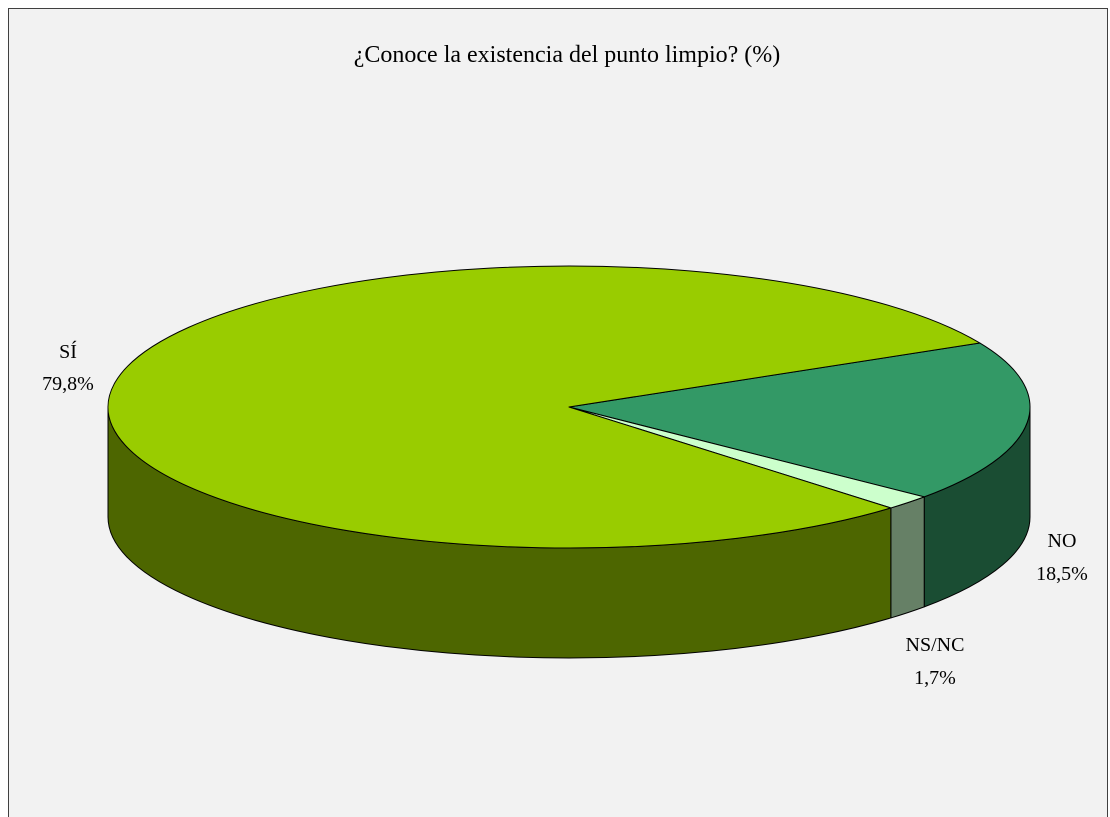 The height and width of the screenshot is (817, 1110). What do you see at coordinates (68, 351) in the screenshot?
I see `slice-label-si-name: SÍ` at bounding box center [68, 351].